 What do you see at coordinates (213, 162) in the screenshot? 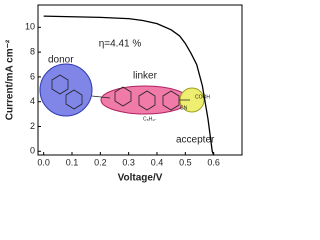
I see `x-tick-label: 0.6` at bounding box center [213, 162].